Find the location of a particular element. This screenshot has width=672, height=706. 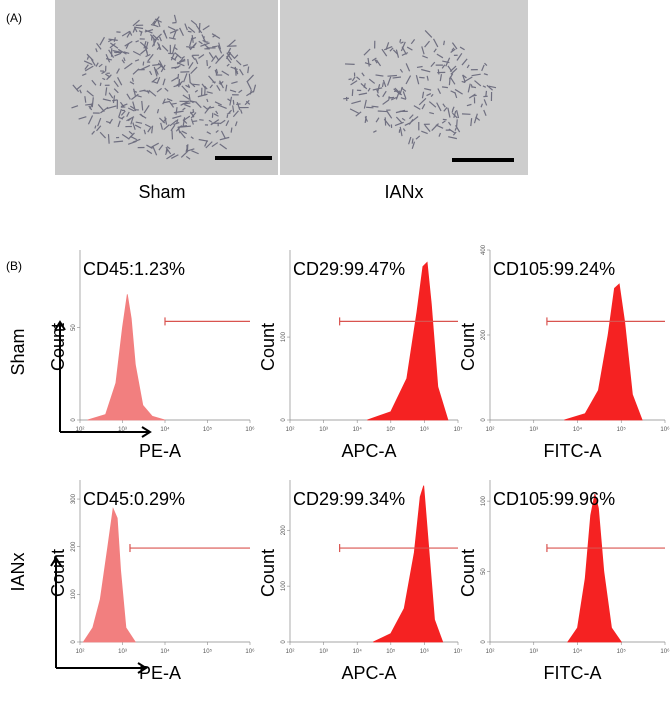

row-label: IANx is located at coordinates (18, 571).